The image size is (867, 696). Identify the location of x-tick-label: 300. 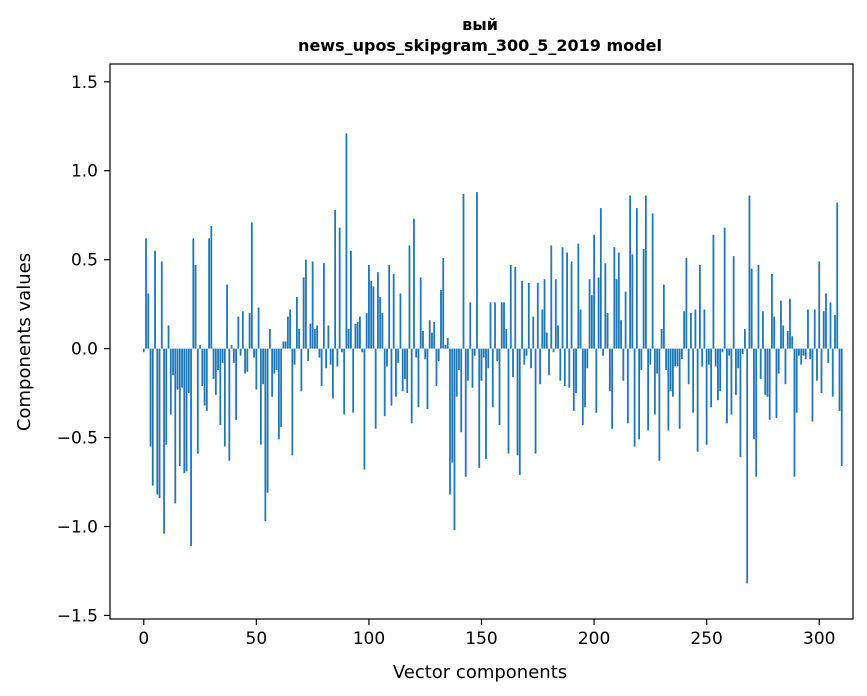
(819, 639).